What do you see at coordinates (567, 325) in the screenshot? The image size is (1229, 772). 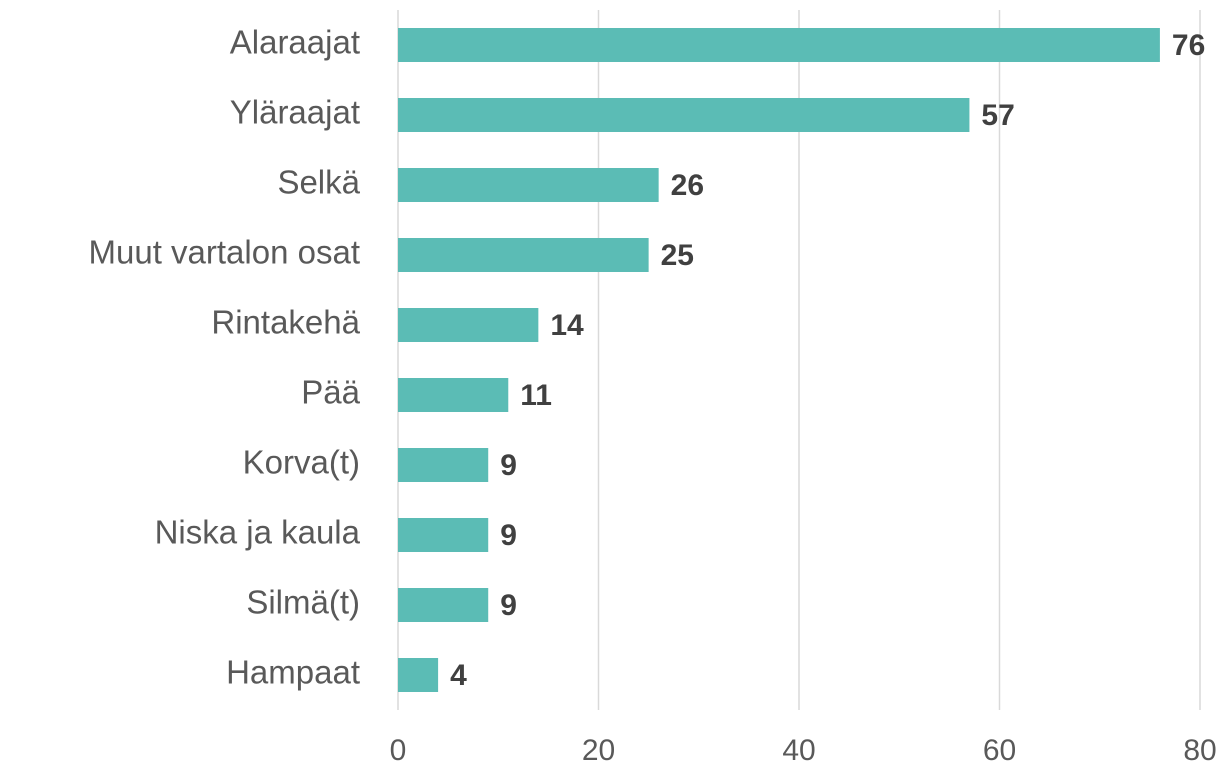 I see `data-label: 14` at bounding box center [567, 325].